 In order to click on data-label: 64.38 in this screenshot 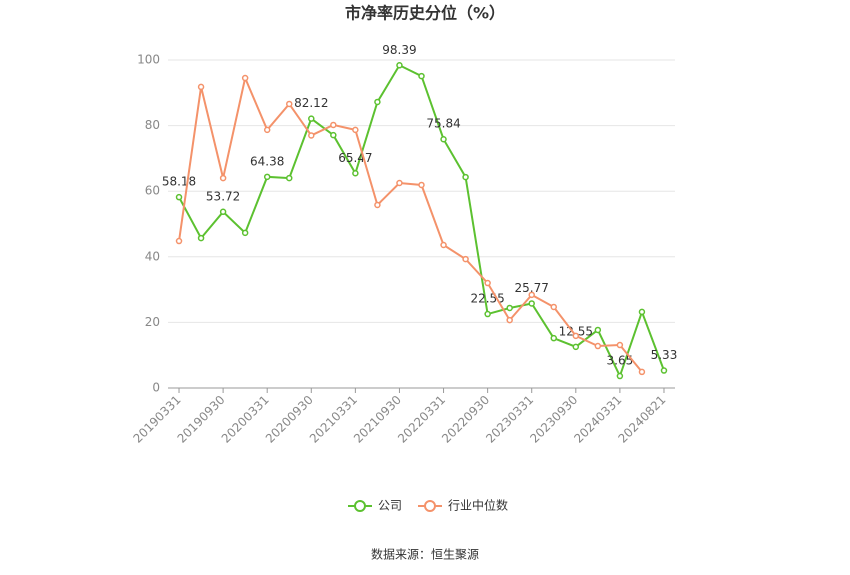, I will do `click(267, 161)`.